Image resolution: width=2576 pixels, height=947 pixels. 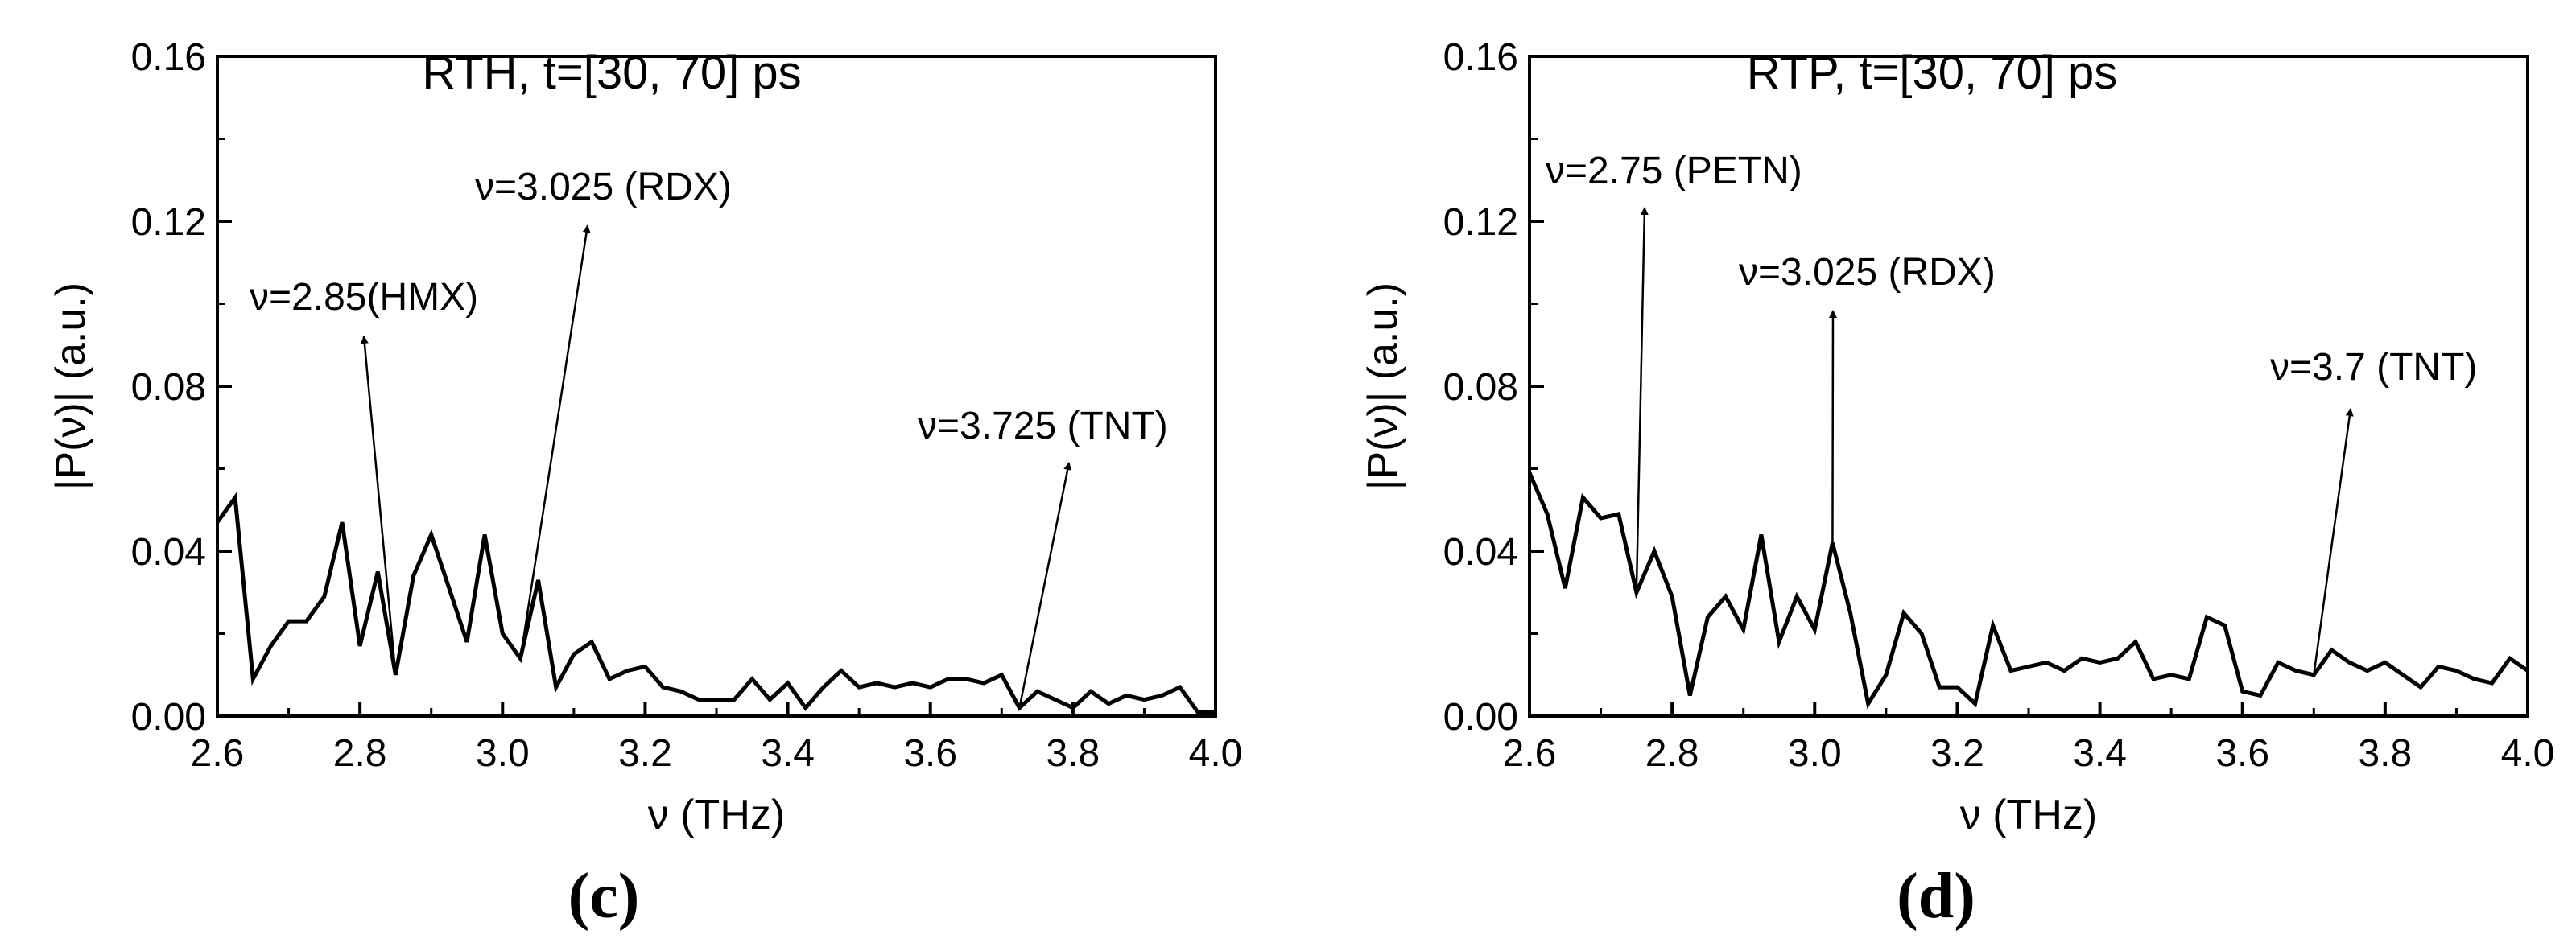 I want to click on annotation-label: ν=2.85(HMX), so click(x=364, y=297).